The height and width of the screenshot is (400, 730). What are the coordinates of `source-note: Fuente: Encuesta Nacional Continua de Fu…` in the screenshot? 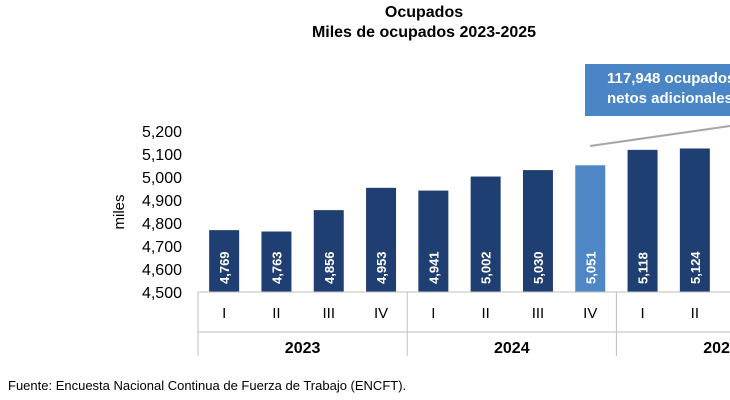 It's located at (207, 385).